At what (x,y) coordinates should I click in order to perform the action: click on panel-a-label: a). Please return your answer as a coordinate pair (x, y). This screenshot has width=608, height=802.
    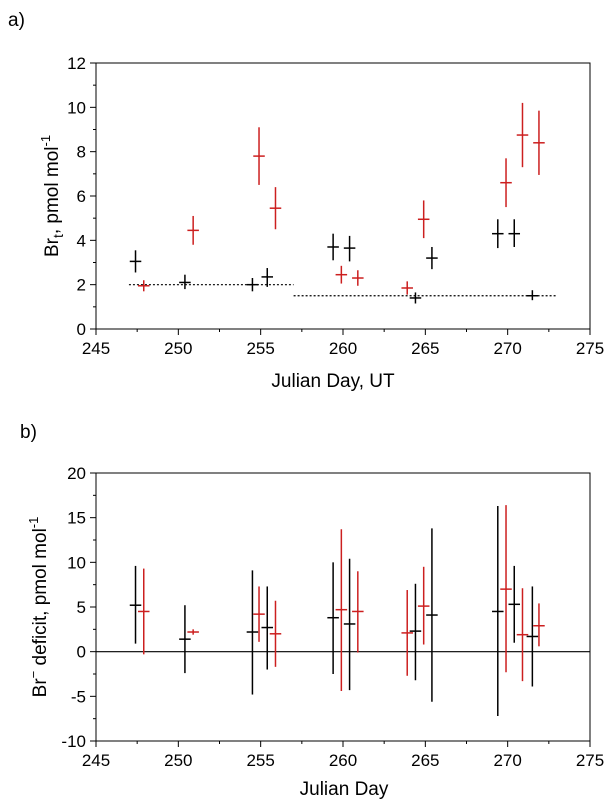
    Looking at the image, I should click on (16, 20).